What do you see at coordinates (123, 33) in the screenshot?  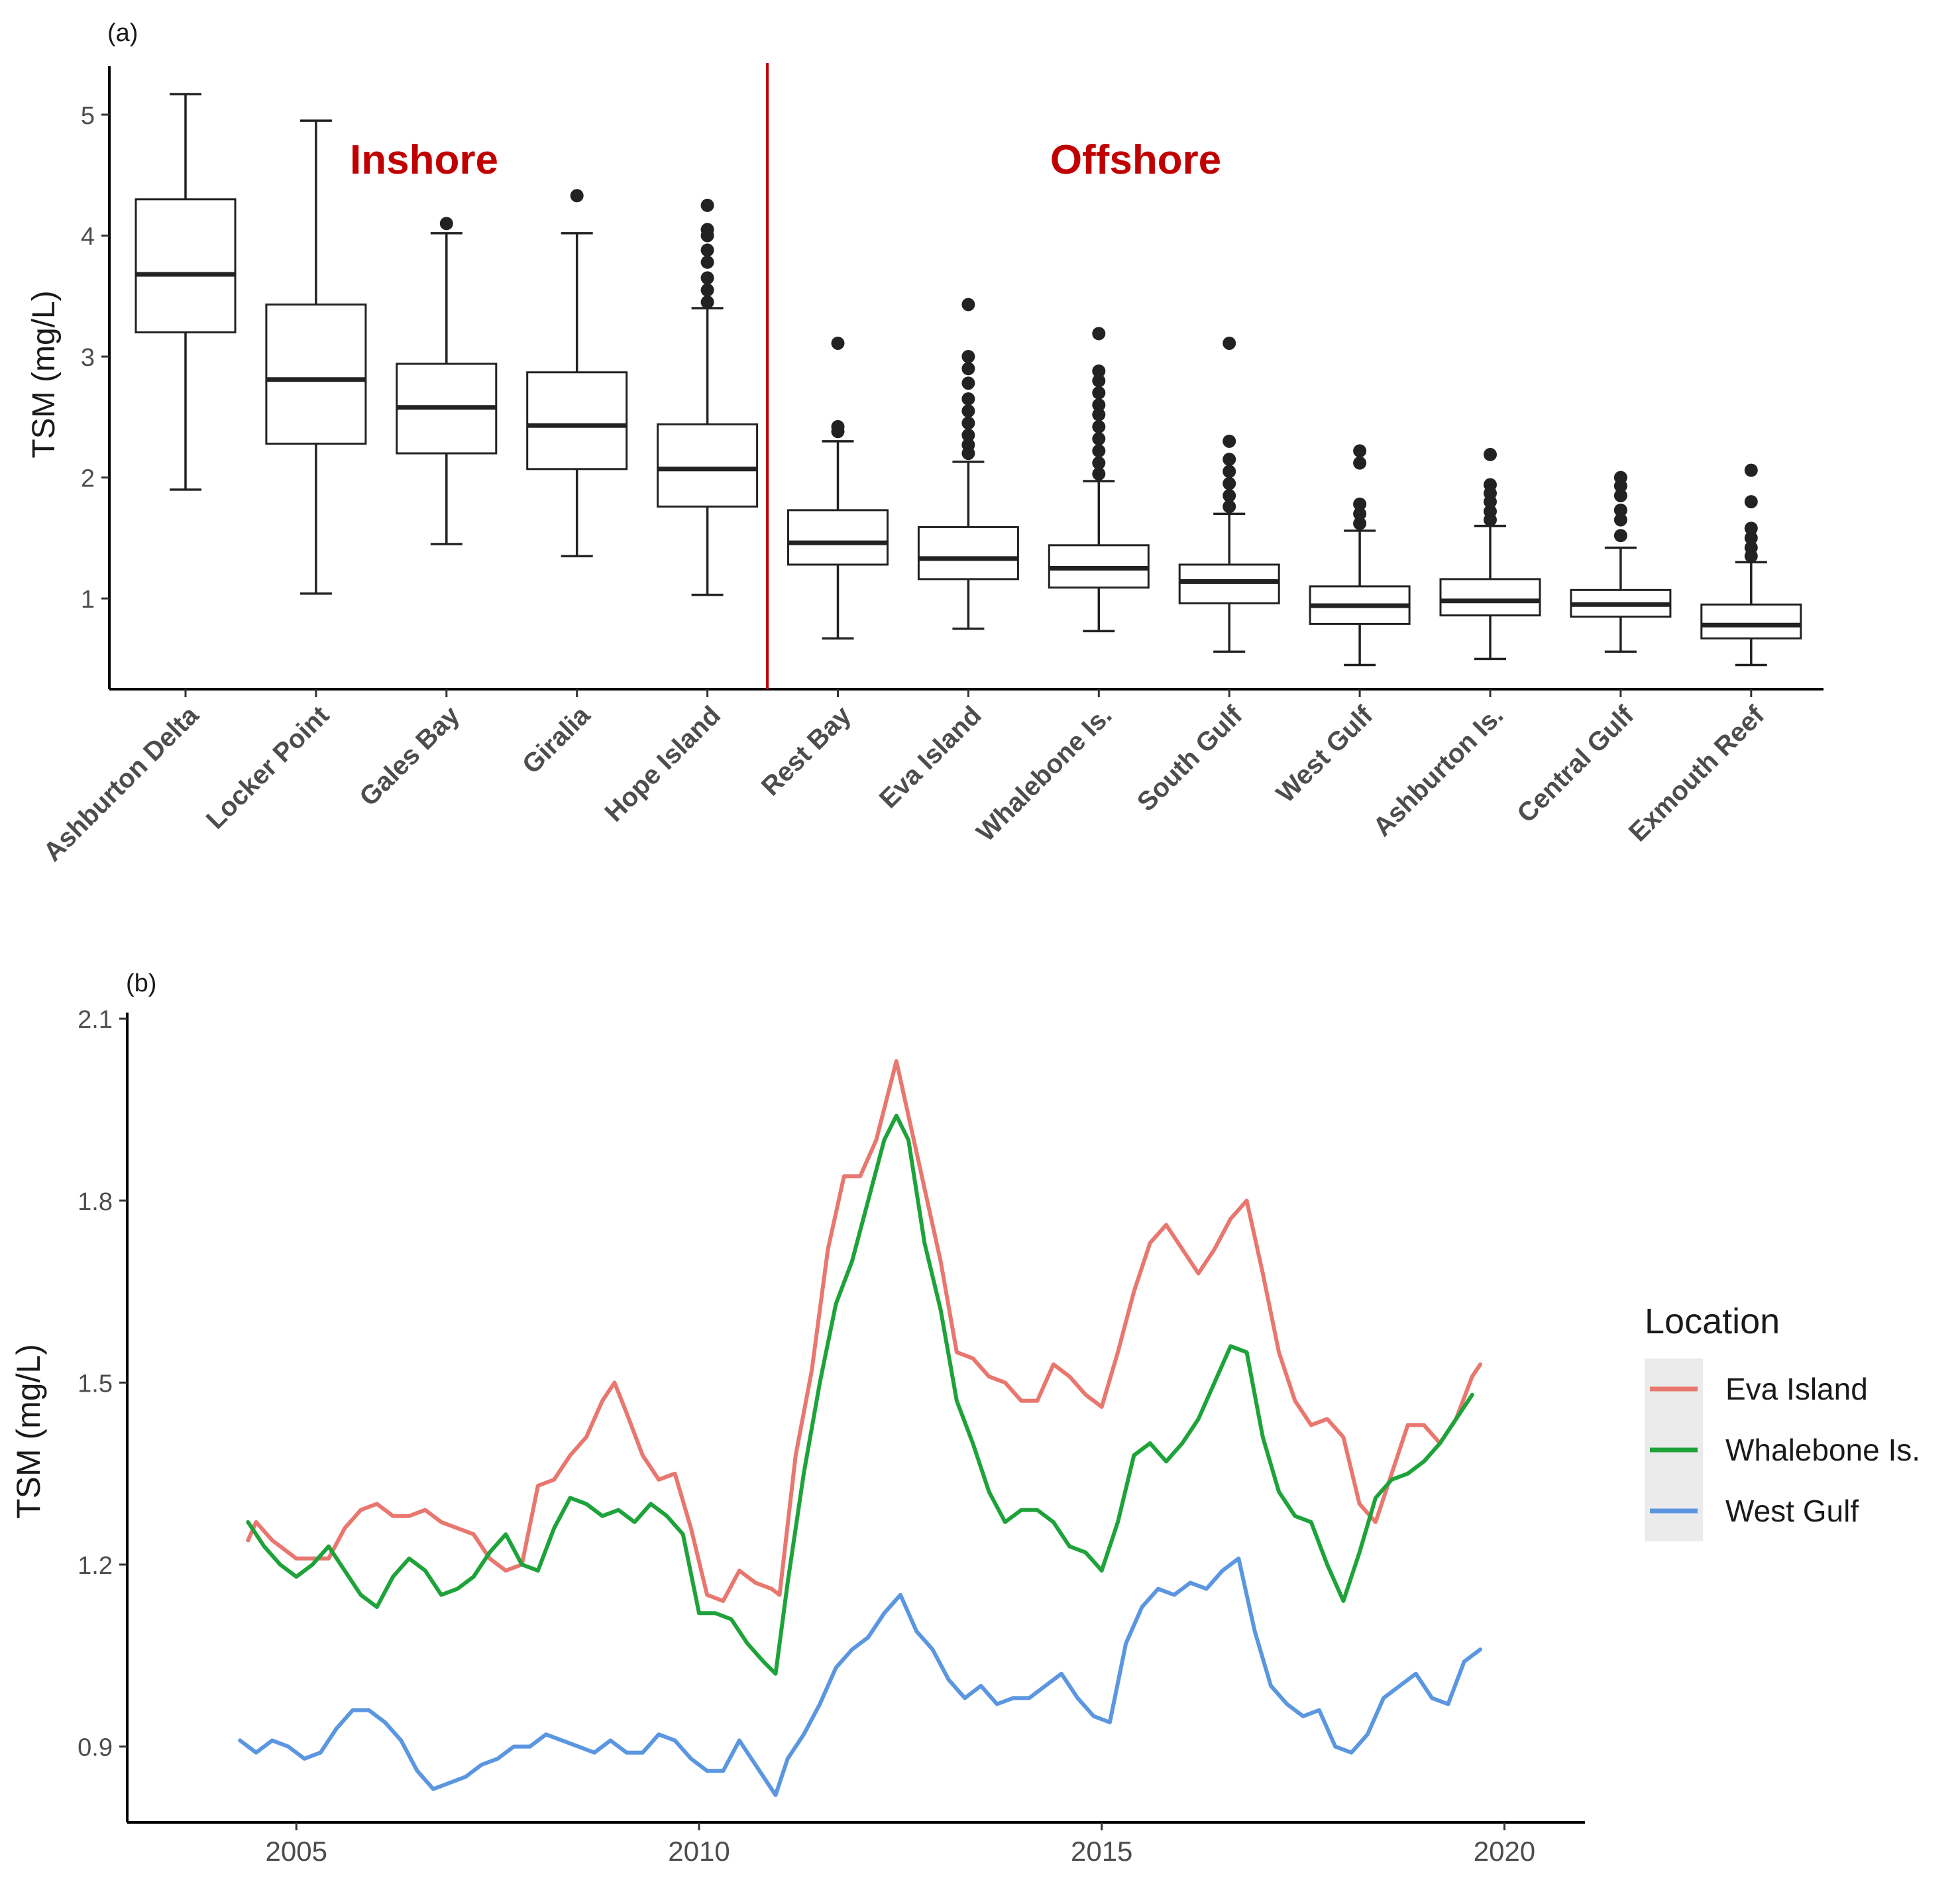 I see `panel-a-label: (a)` at bounding box center [123, 33].